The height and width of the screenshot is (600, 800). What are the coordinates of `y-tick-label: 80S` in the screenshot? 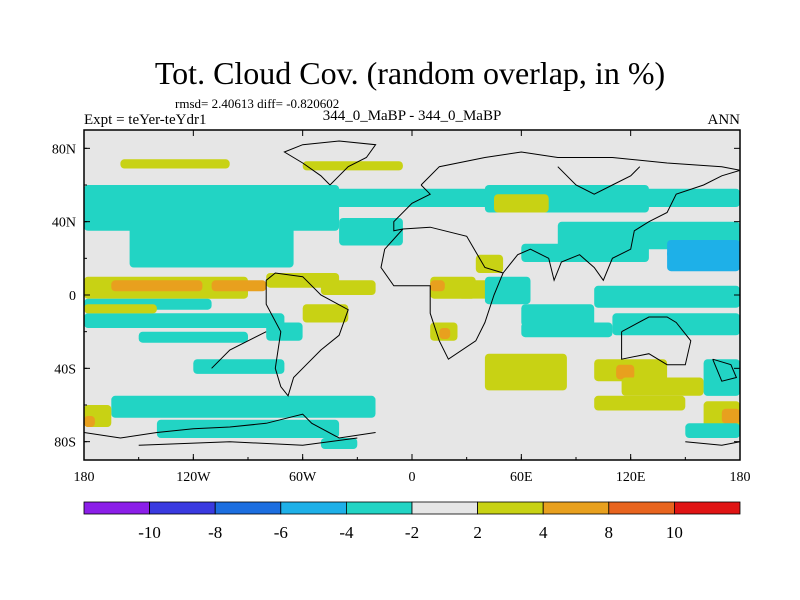 It's located at (65, 443).